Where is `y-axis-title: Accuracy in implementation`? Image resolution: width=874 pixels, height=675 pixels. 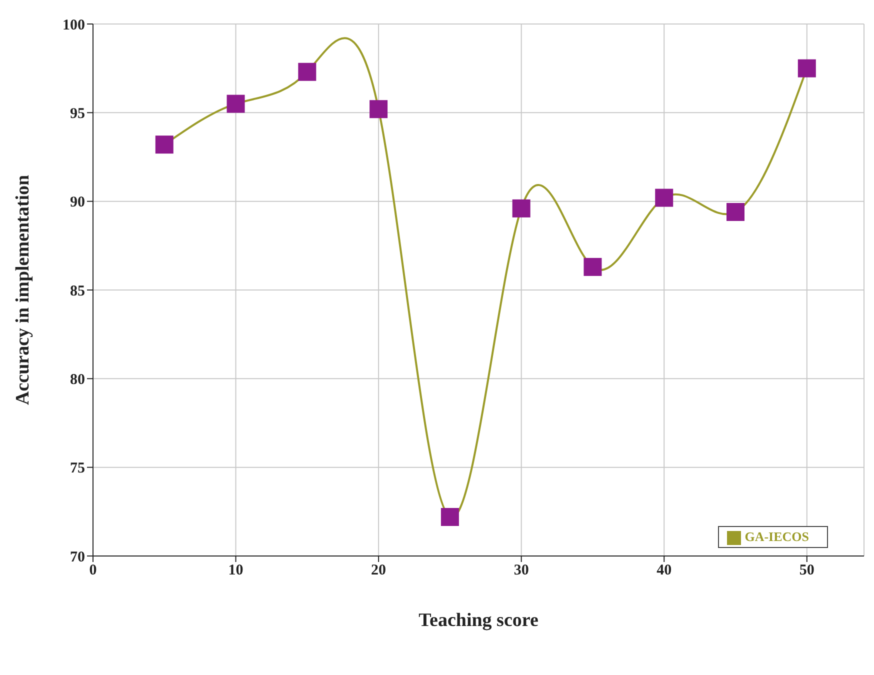 y-axis-title: Accuracy in implementation is located at coordinates (23, 290).